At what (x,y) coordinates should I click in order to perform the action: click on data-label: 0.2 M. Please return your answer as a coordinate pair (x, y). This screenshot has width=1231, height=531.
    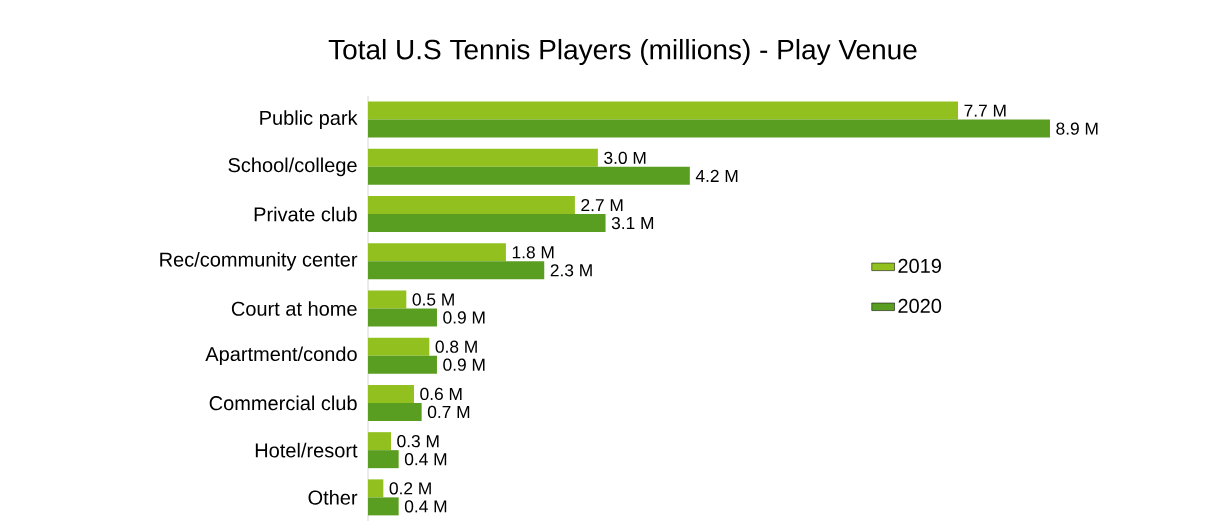
    Looking at the image, I should click on (410, 488).